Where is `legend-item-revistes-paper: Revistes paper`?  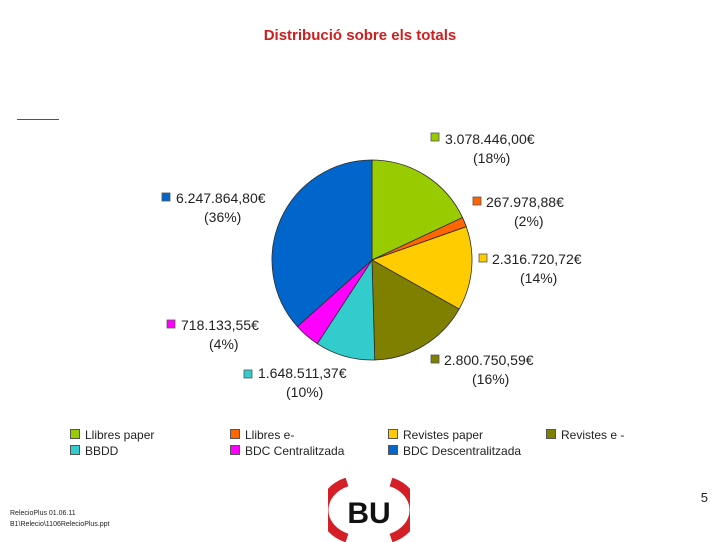
legend-item-revistes-paper: Revistes paper is located at coordinates (435, 435).